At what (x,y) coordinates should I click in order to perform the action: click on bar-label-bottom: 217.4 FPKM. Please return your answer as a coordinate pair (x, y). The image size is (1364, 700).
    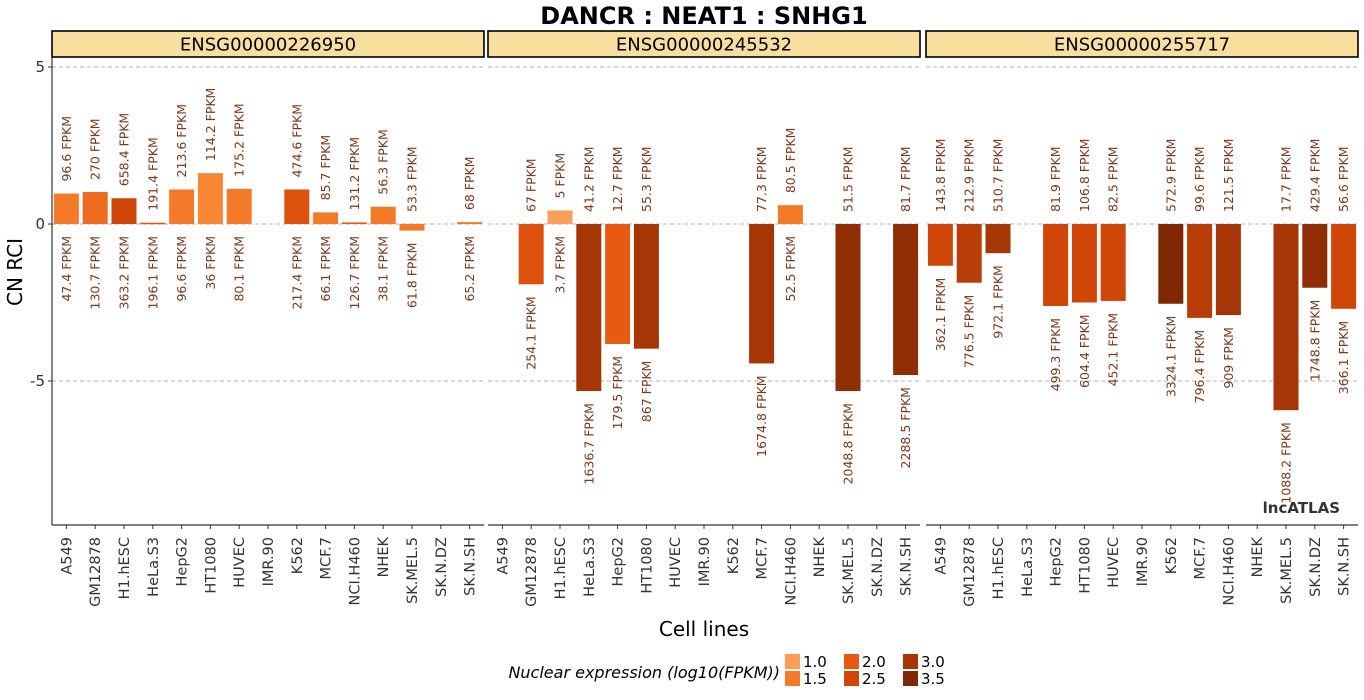
    Looking at the image, I should click on (296, 272).